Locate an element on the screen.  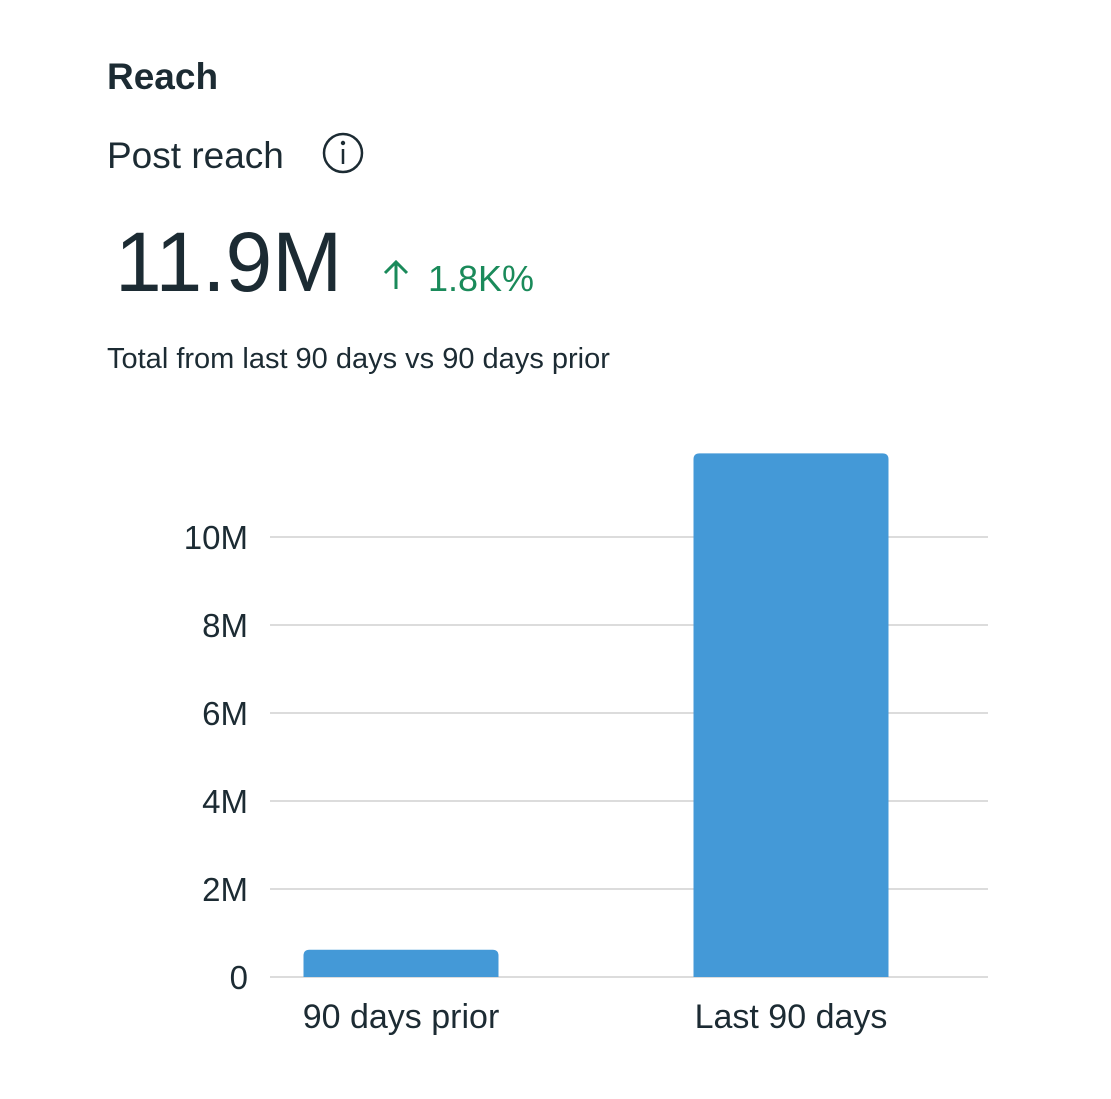
change-value: 1.8K% is located at coordinates (481, 278).